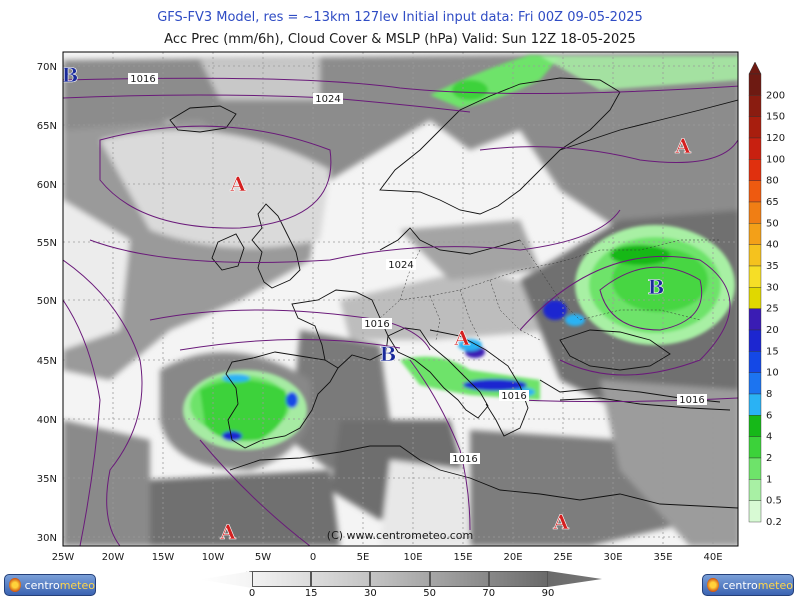  I want to click on centrometeo-logo-left: centrometeo, so click(50, 585).